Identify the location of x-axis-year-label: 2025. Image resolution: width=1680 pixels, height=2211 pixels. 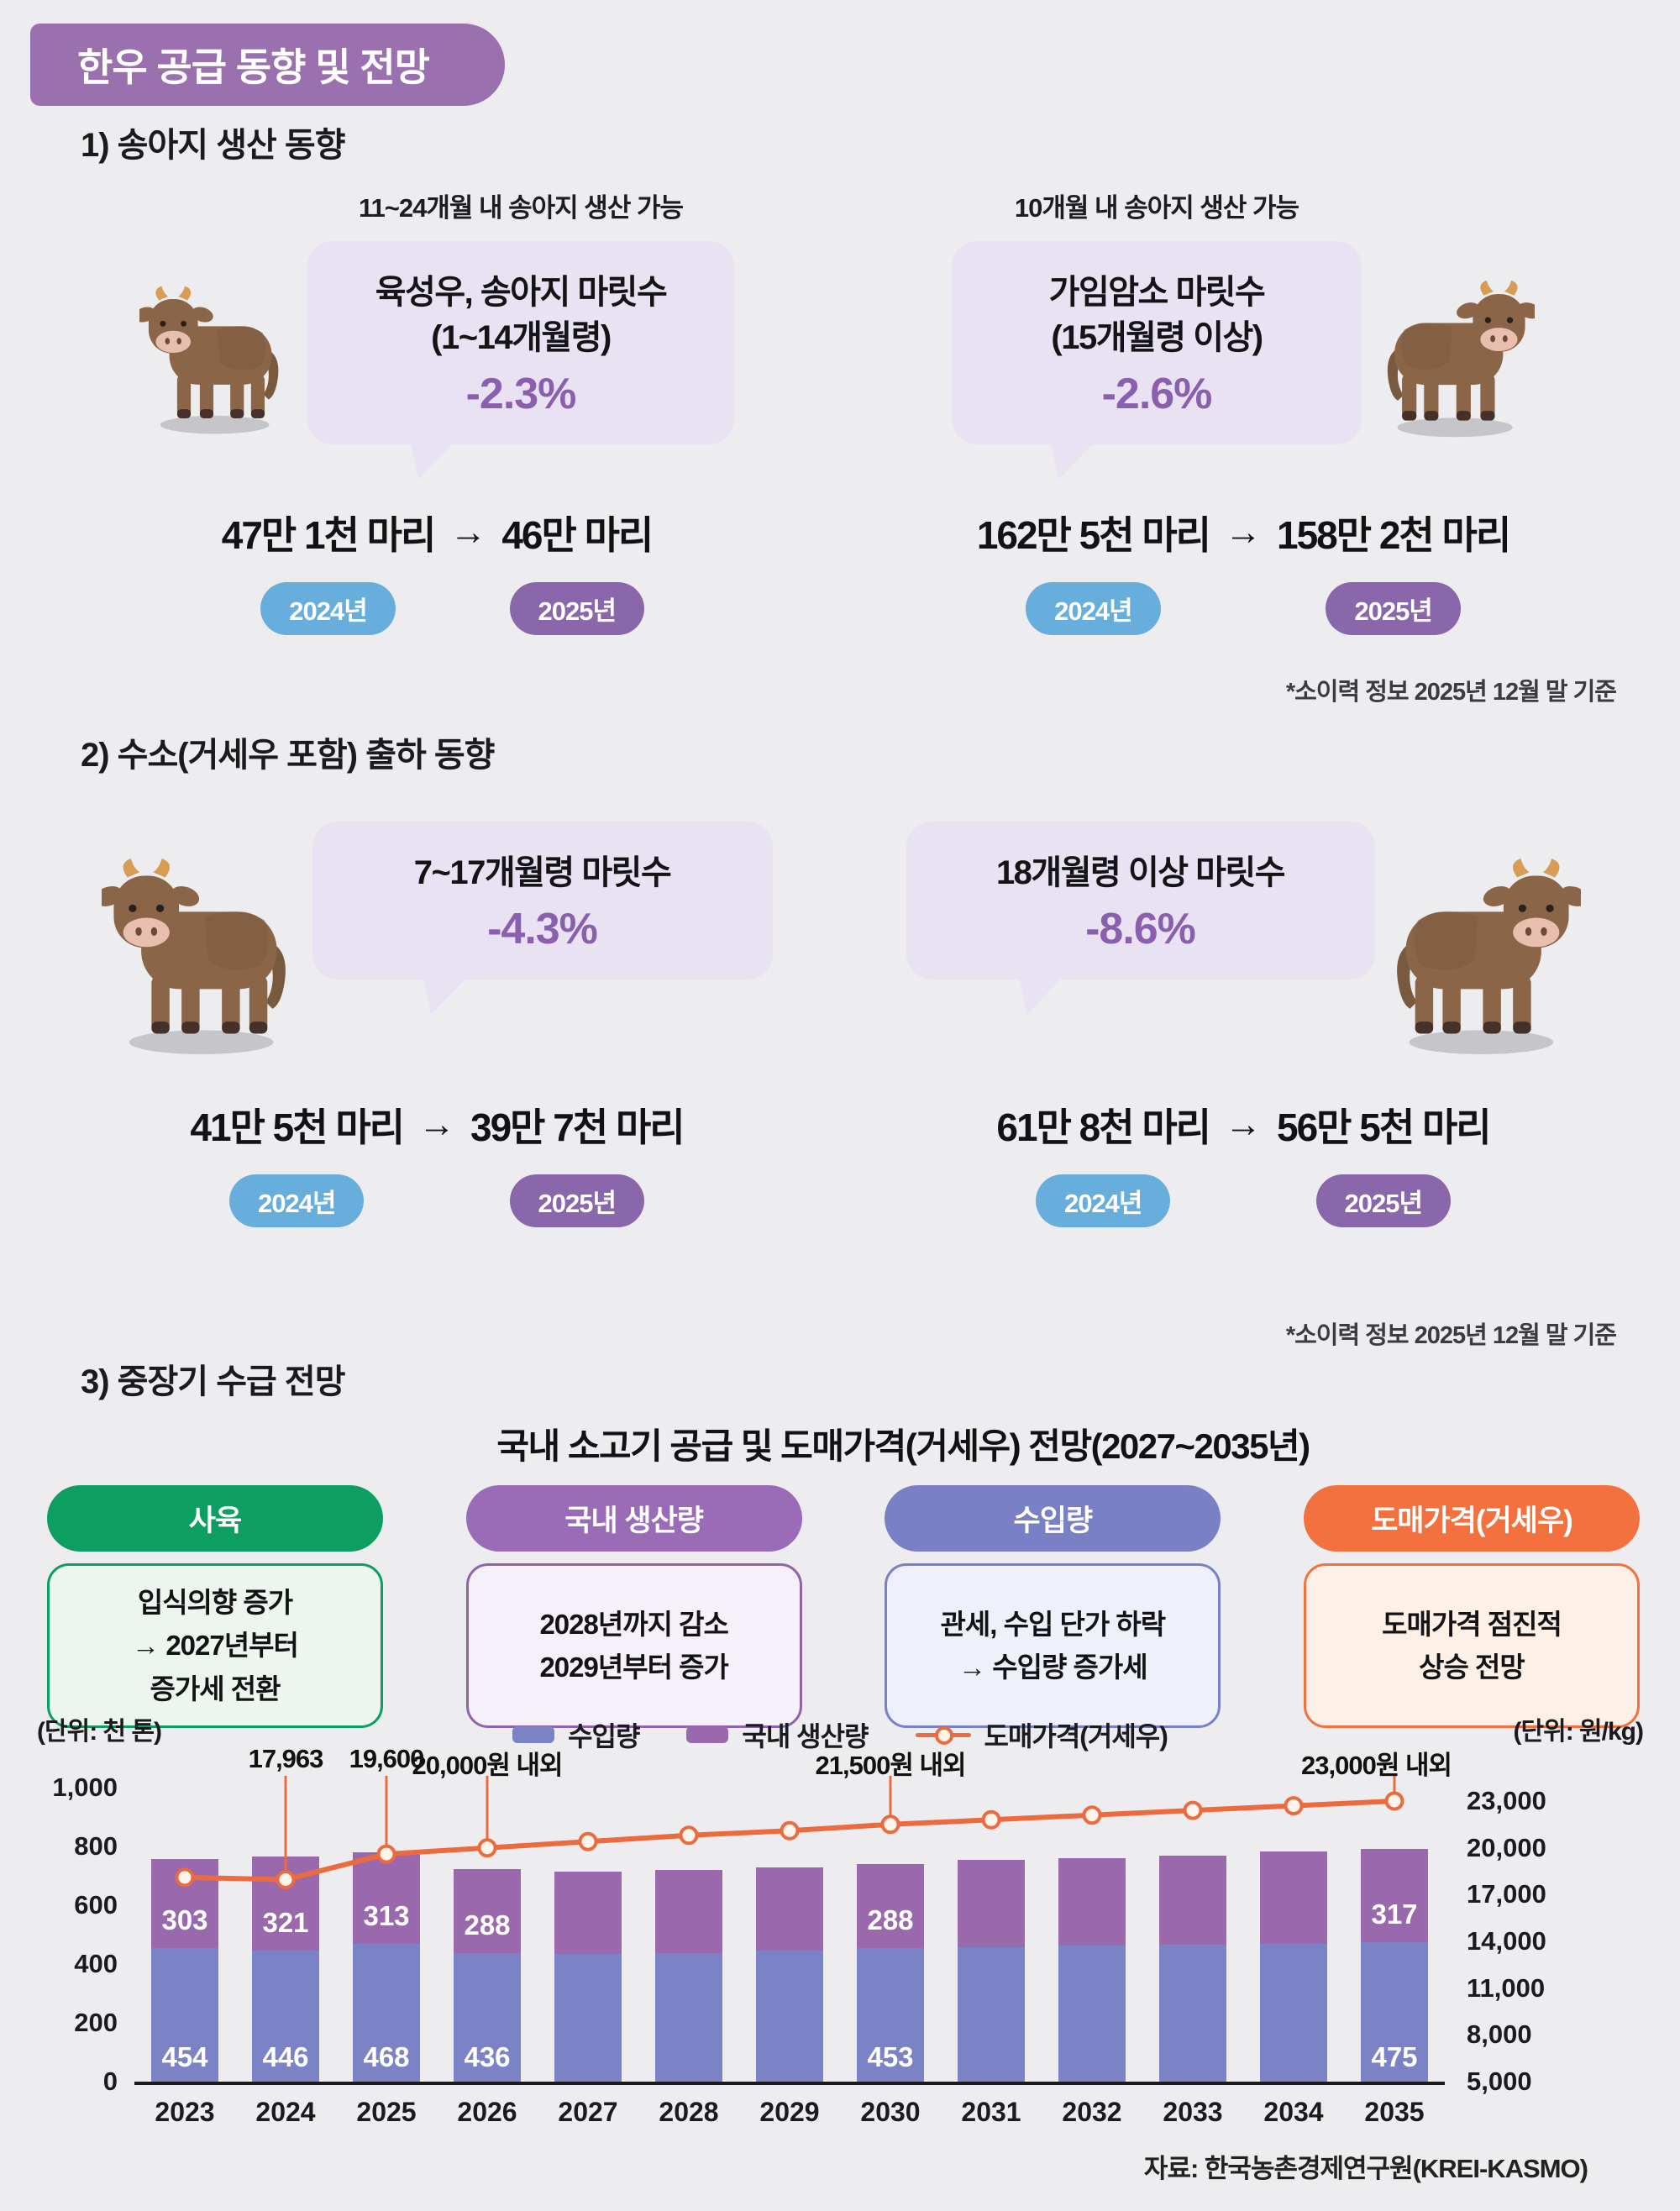
(386, 2112).